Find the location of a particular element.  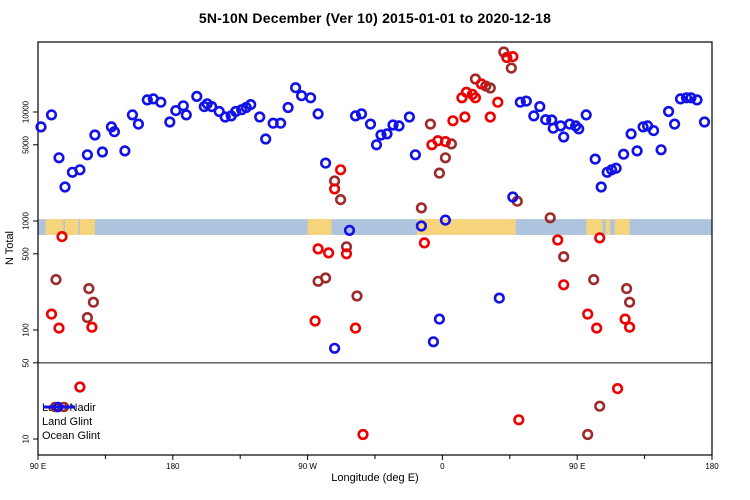

y-tick-label: 100 is located at coordinates (26, 330).